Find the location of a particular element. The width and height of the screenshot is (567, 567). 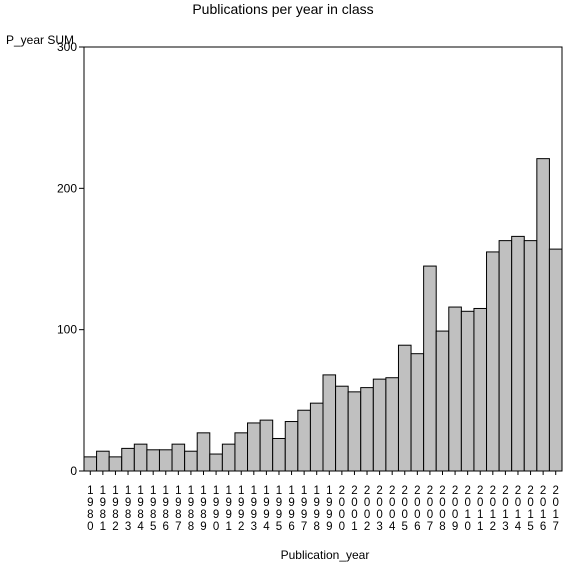

bar-2017 is located at coordinates (555, 360).